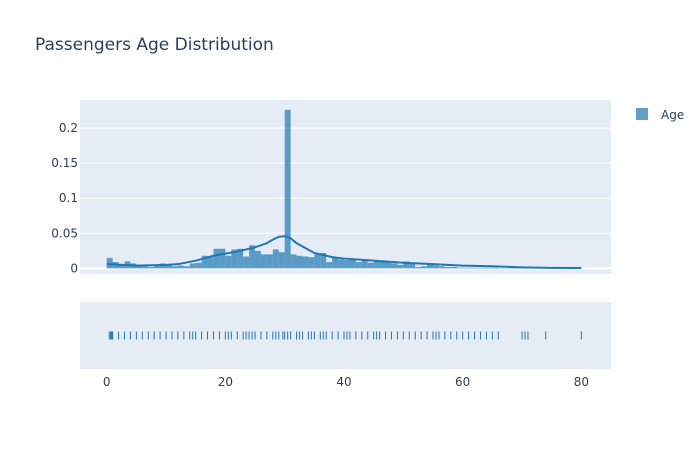 The width and height of the screenshot is (700, 450). What do you see at coordinates (344, 252) in the screenshot?
I see `density-curve` at bounding box center [344, 252].